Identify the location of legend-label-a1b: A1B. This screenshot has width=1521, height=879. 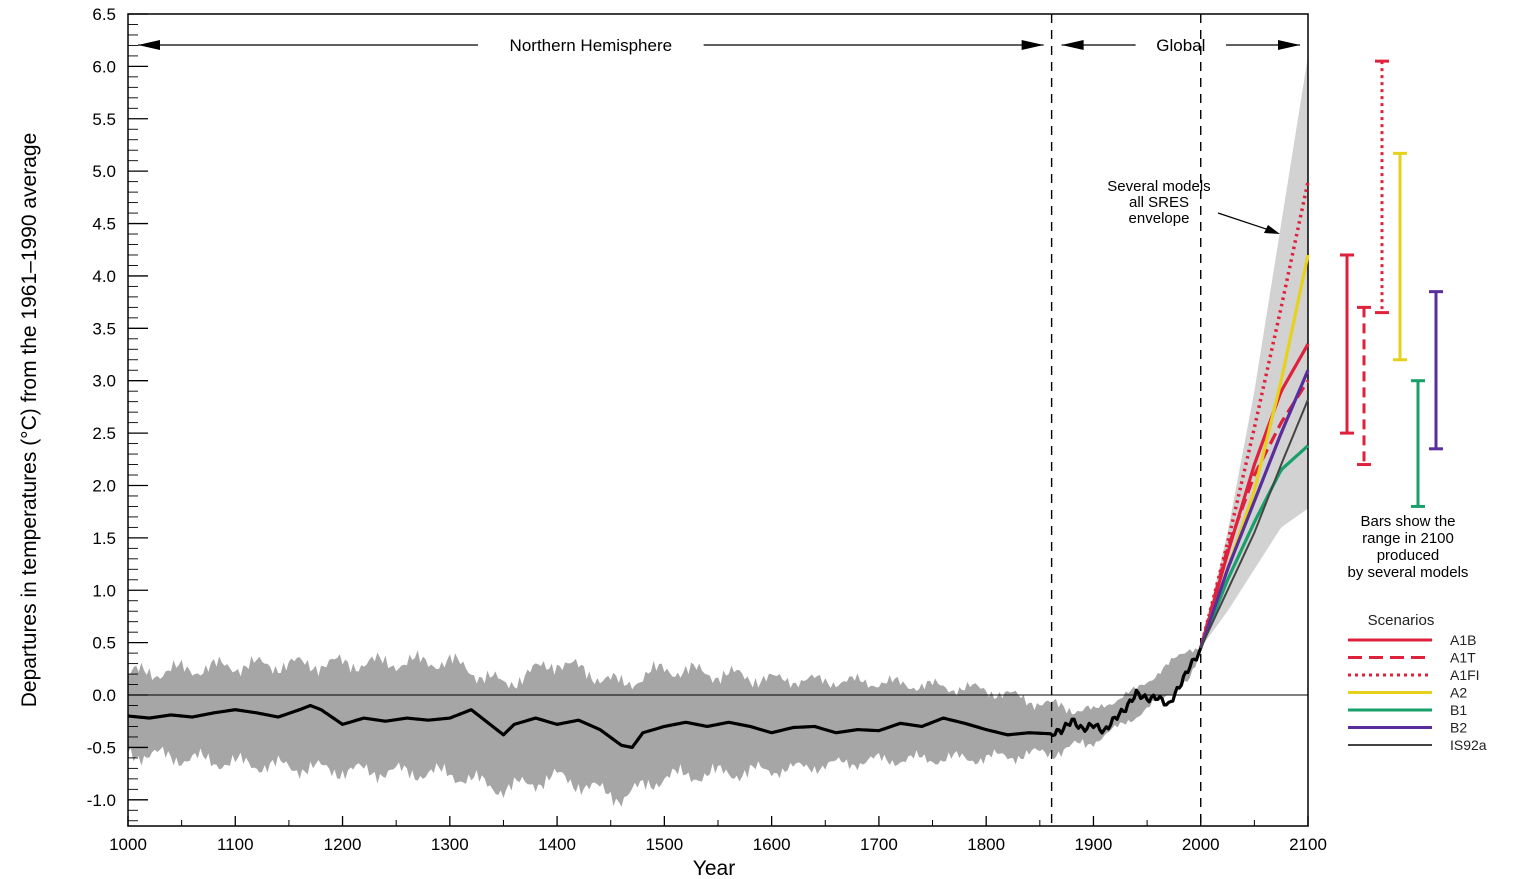
(1463, 640).